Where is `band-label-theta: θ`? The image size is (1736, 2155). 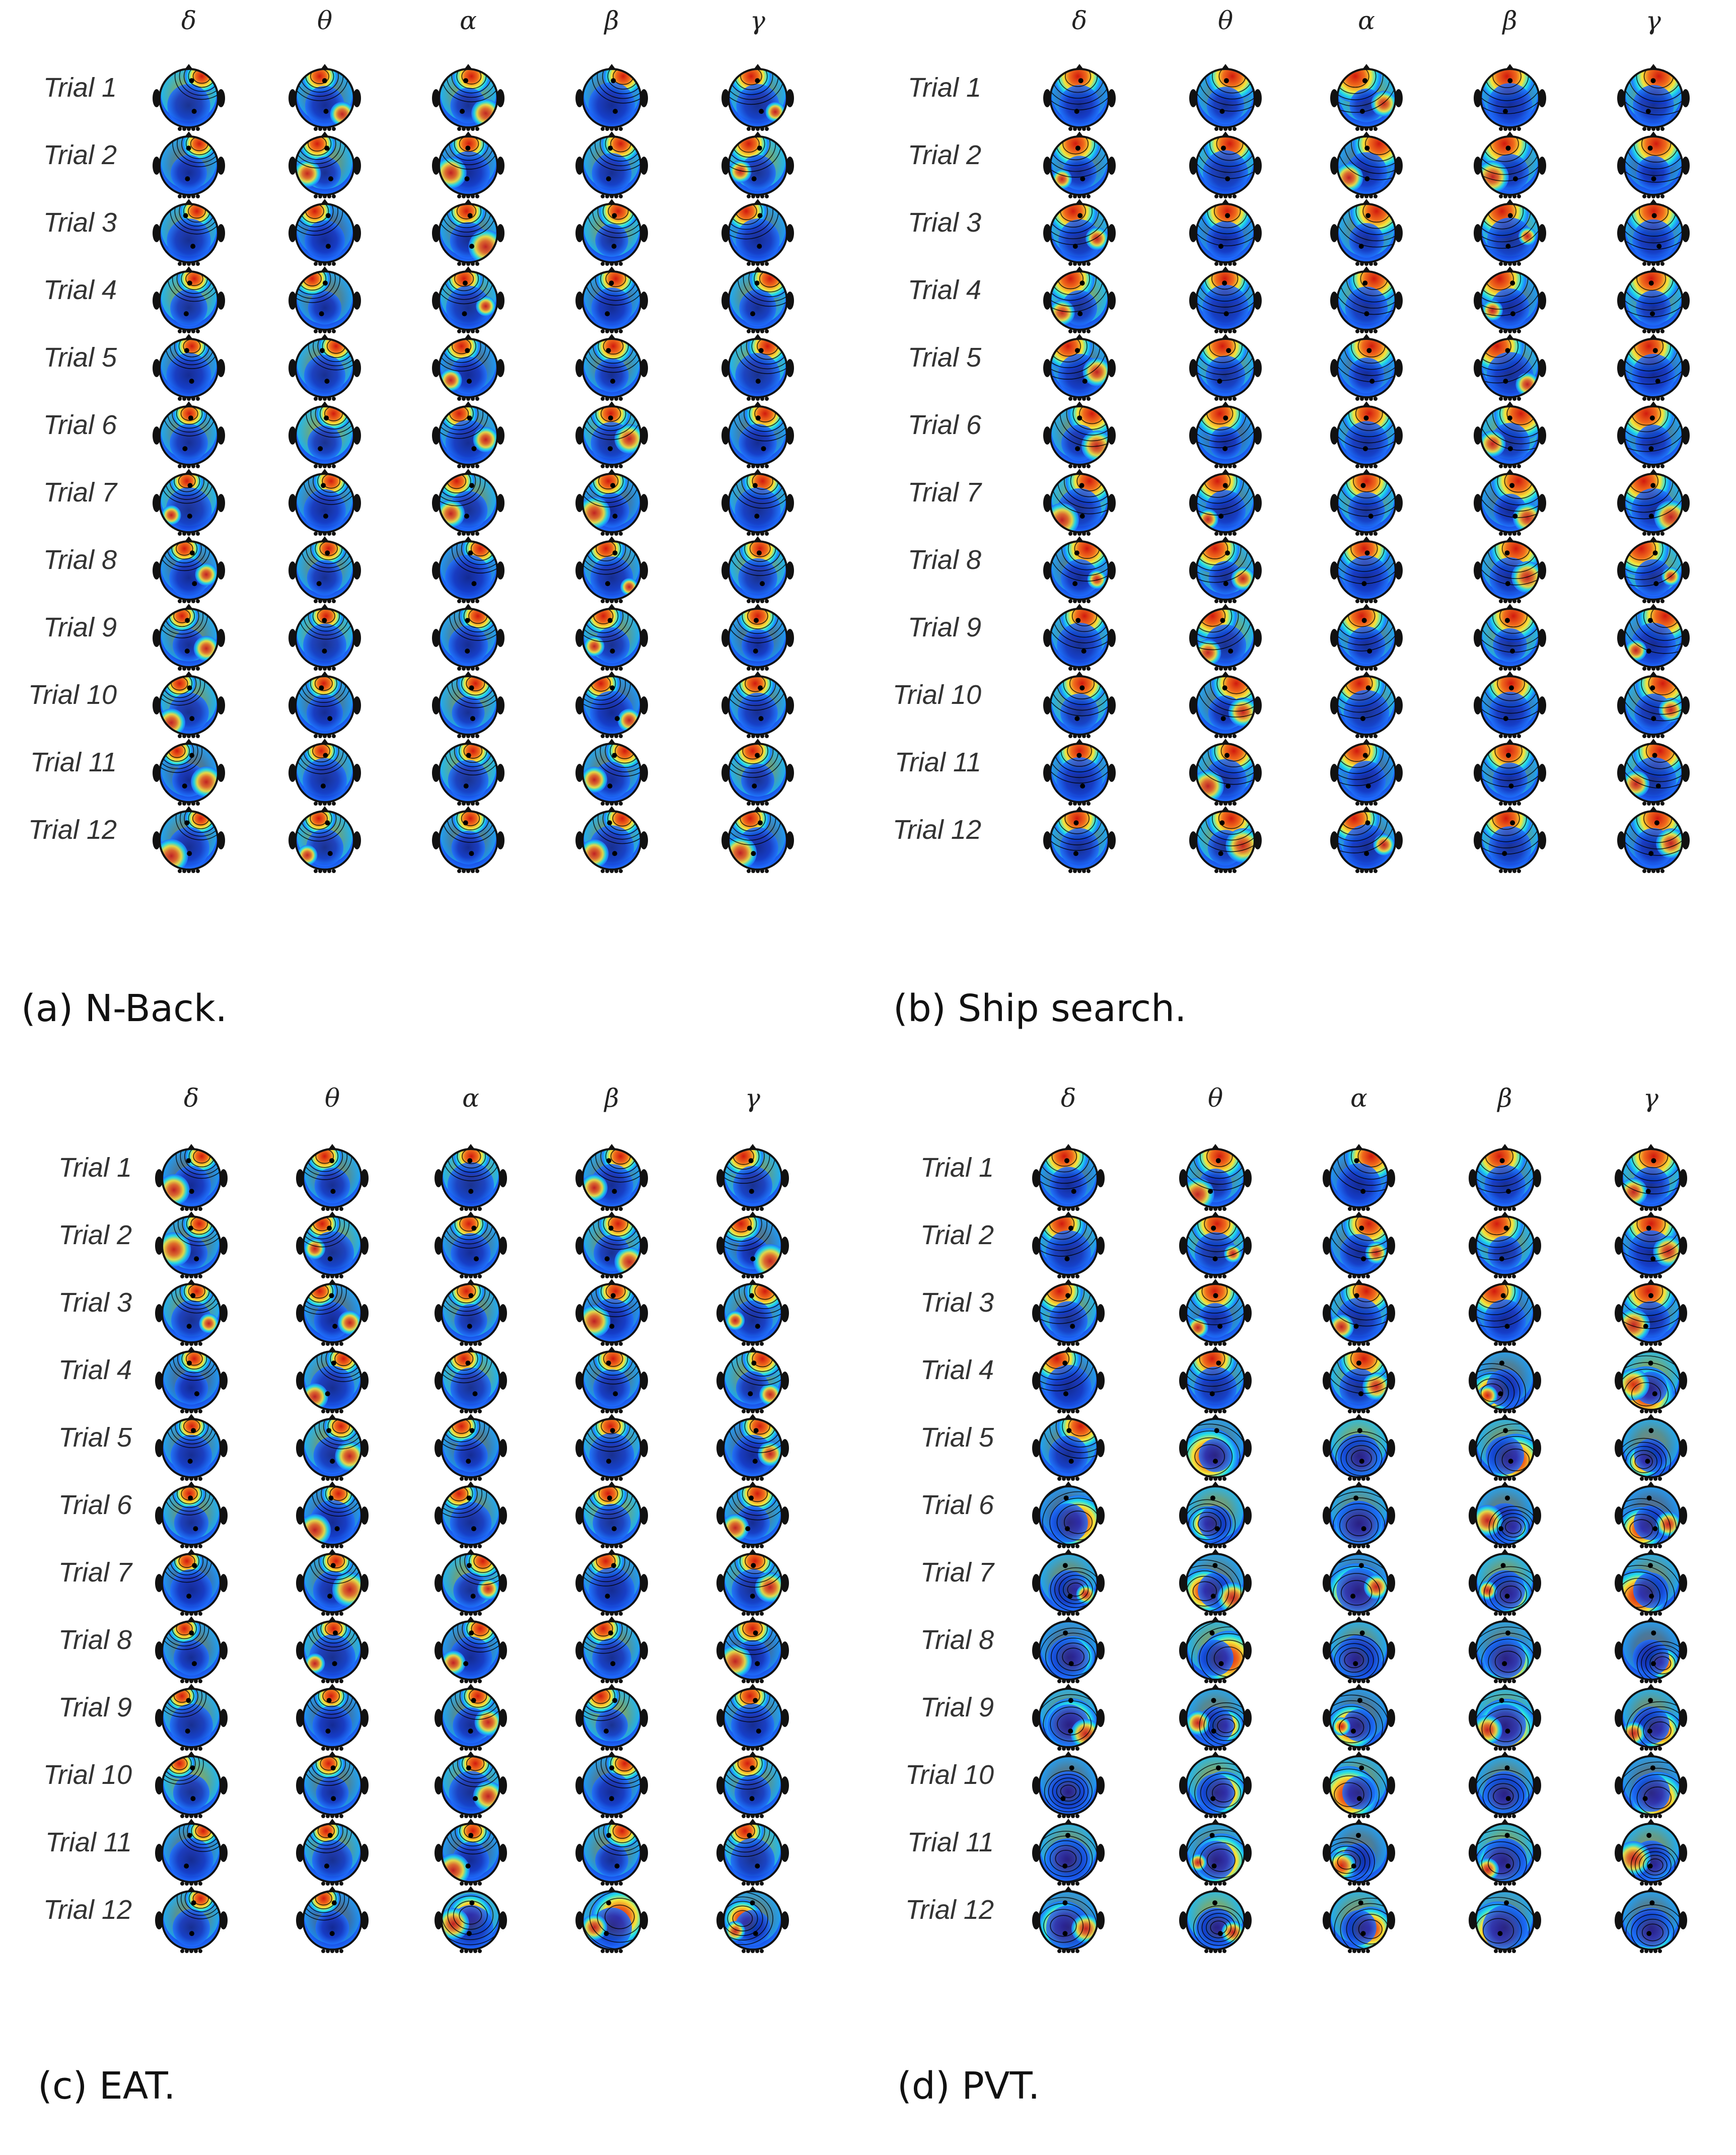
band-label-theta: θ is located at coordinates (1226, 20).